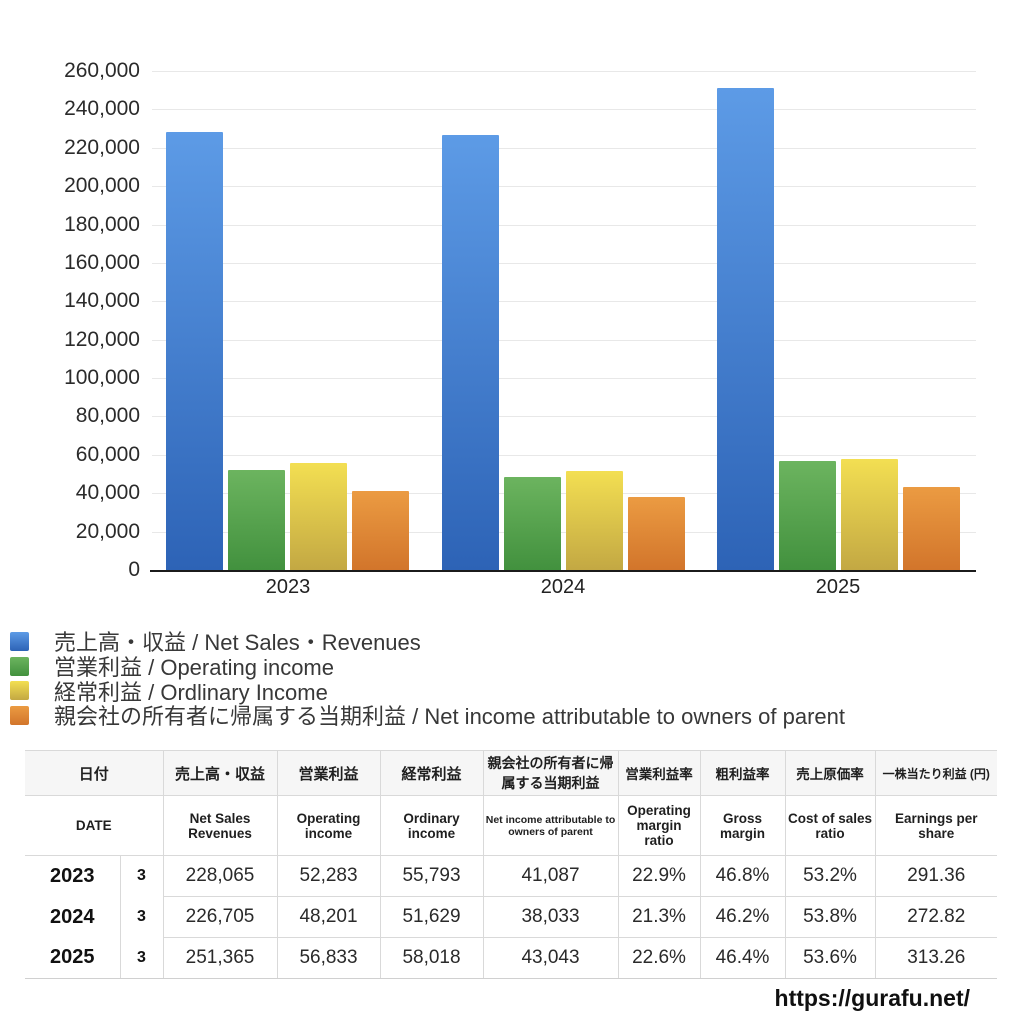  Describe the element at coordinates (141, 876) in the screenshot. I see `month-cell: 3` at that location.